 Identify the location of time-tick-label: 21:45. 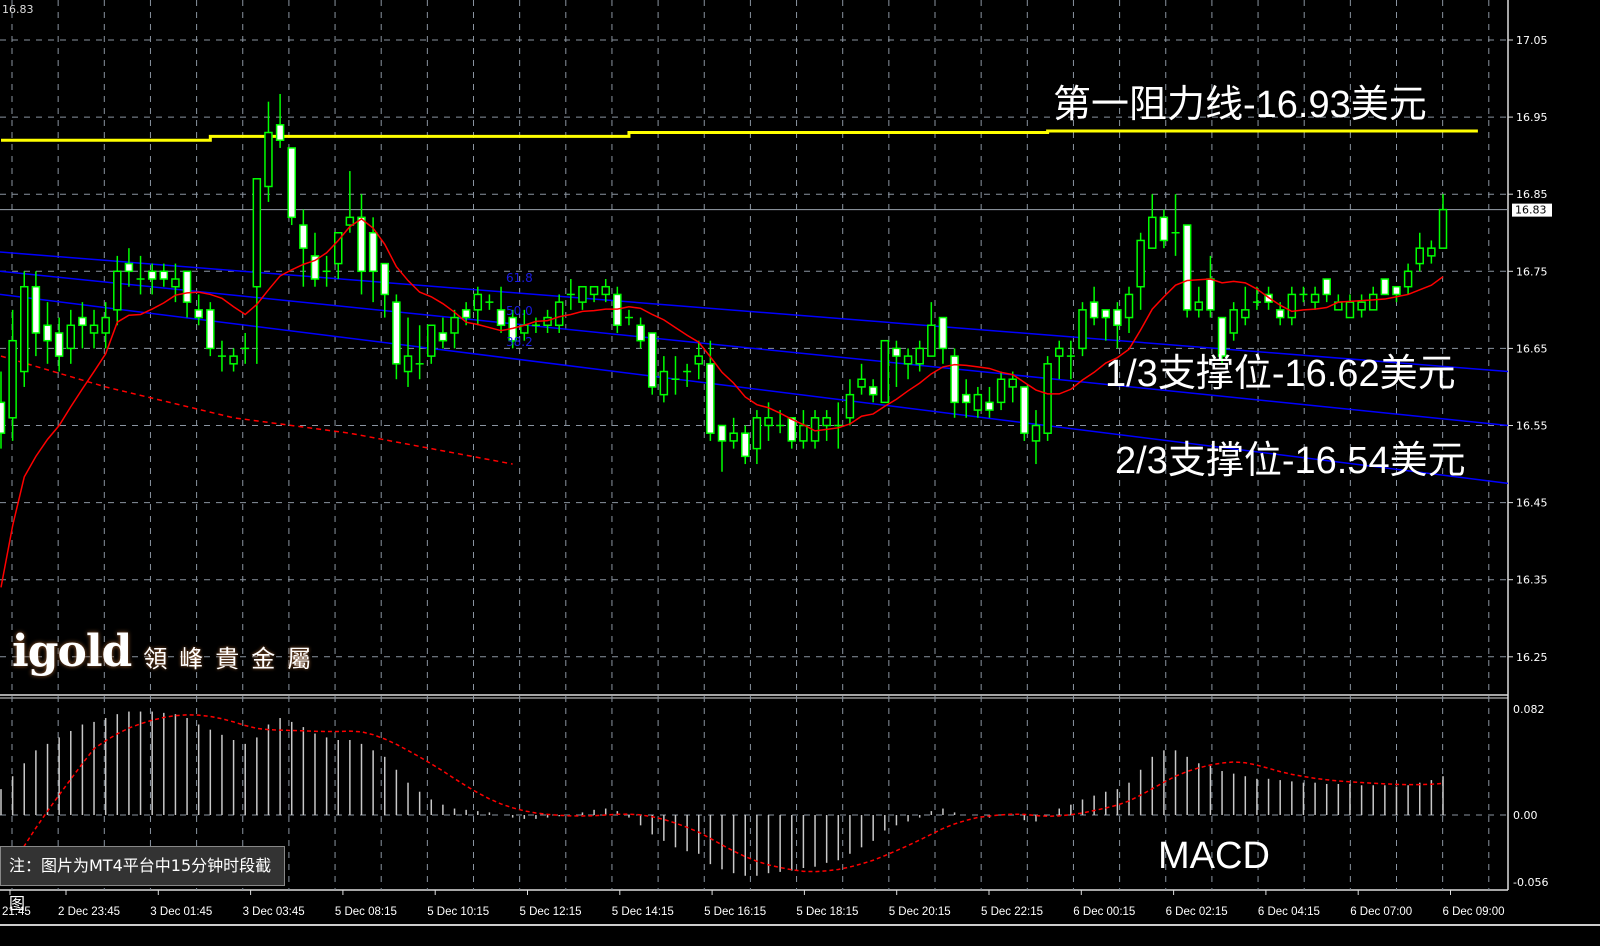
(16, 912).